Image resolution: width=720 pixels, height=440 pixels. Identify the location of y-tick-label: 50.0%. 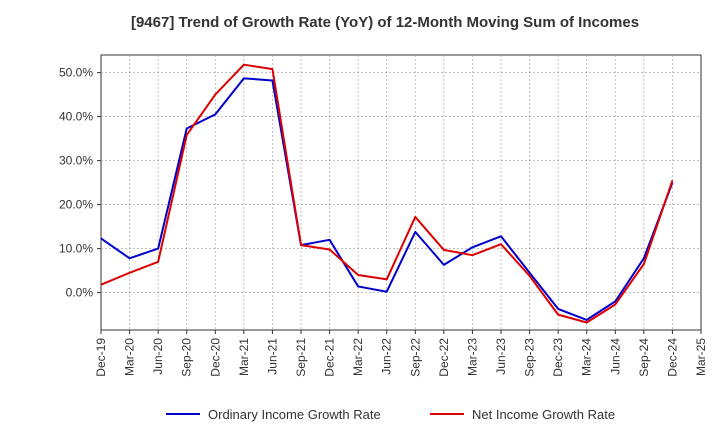
(76, 73).